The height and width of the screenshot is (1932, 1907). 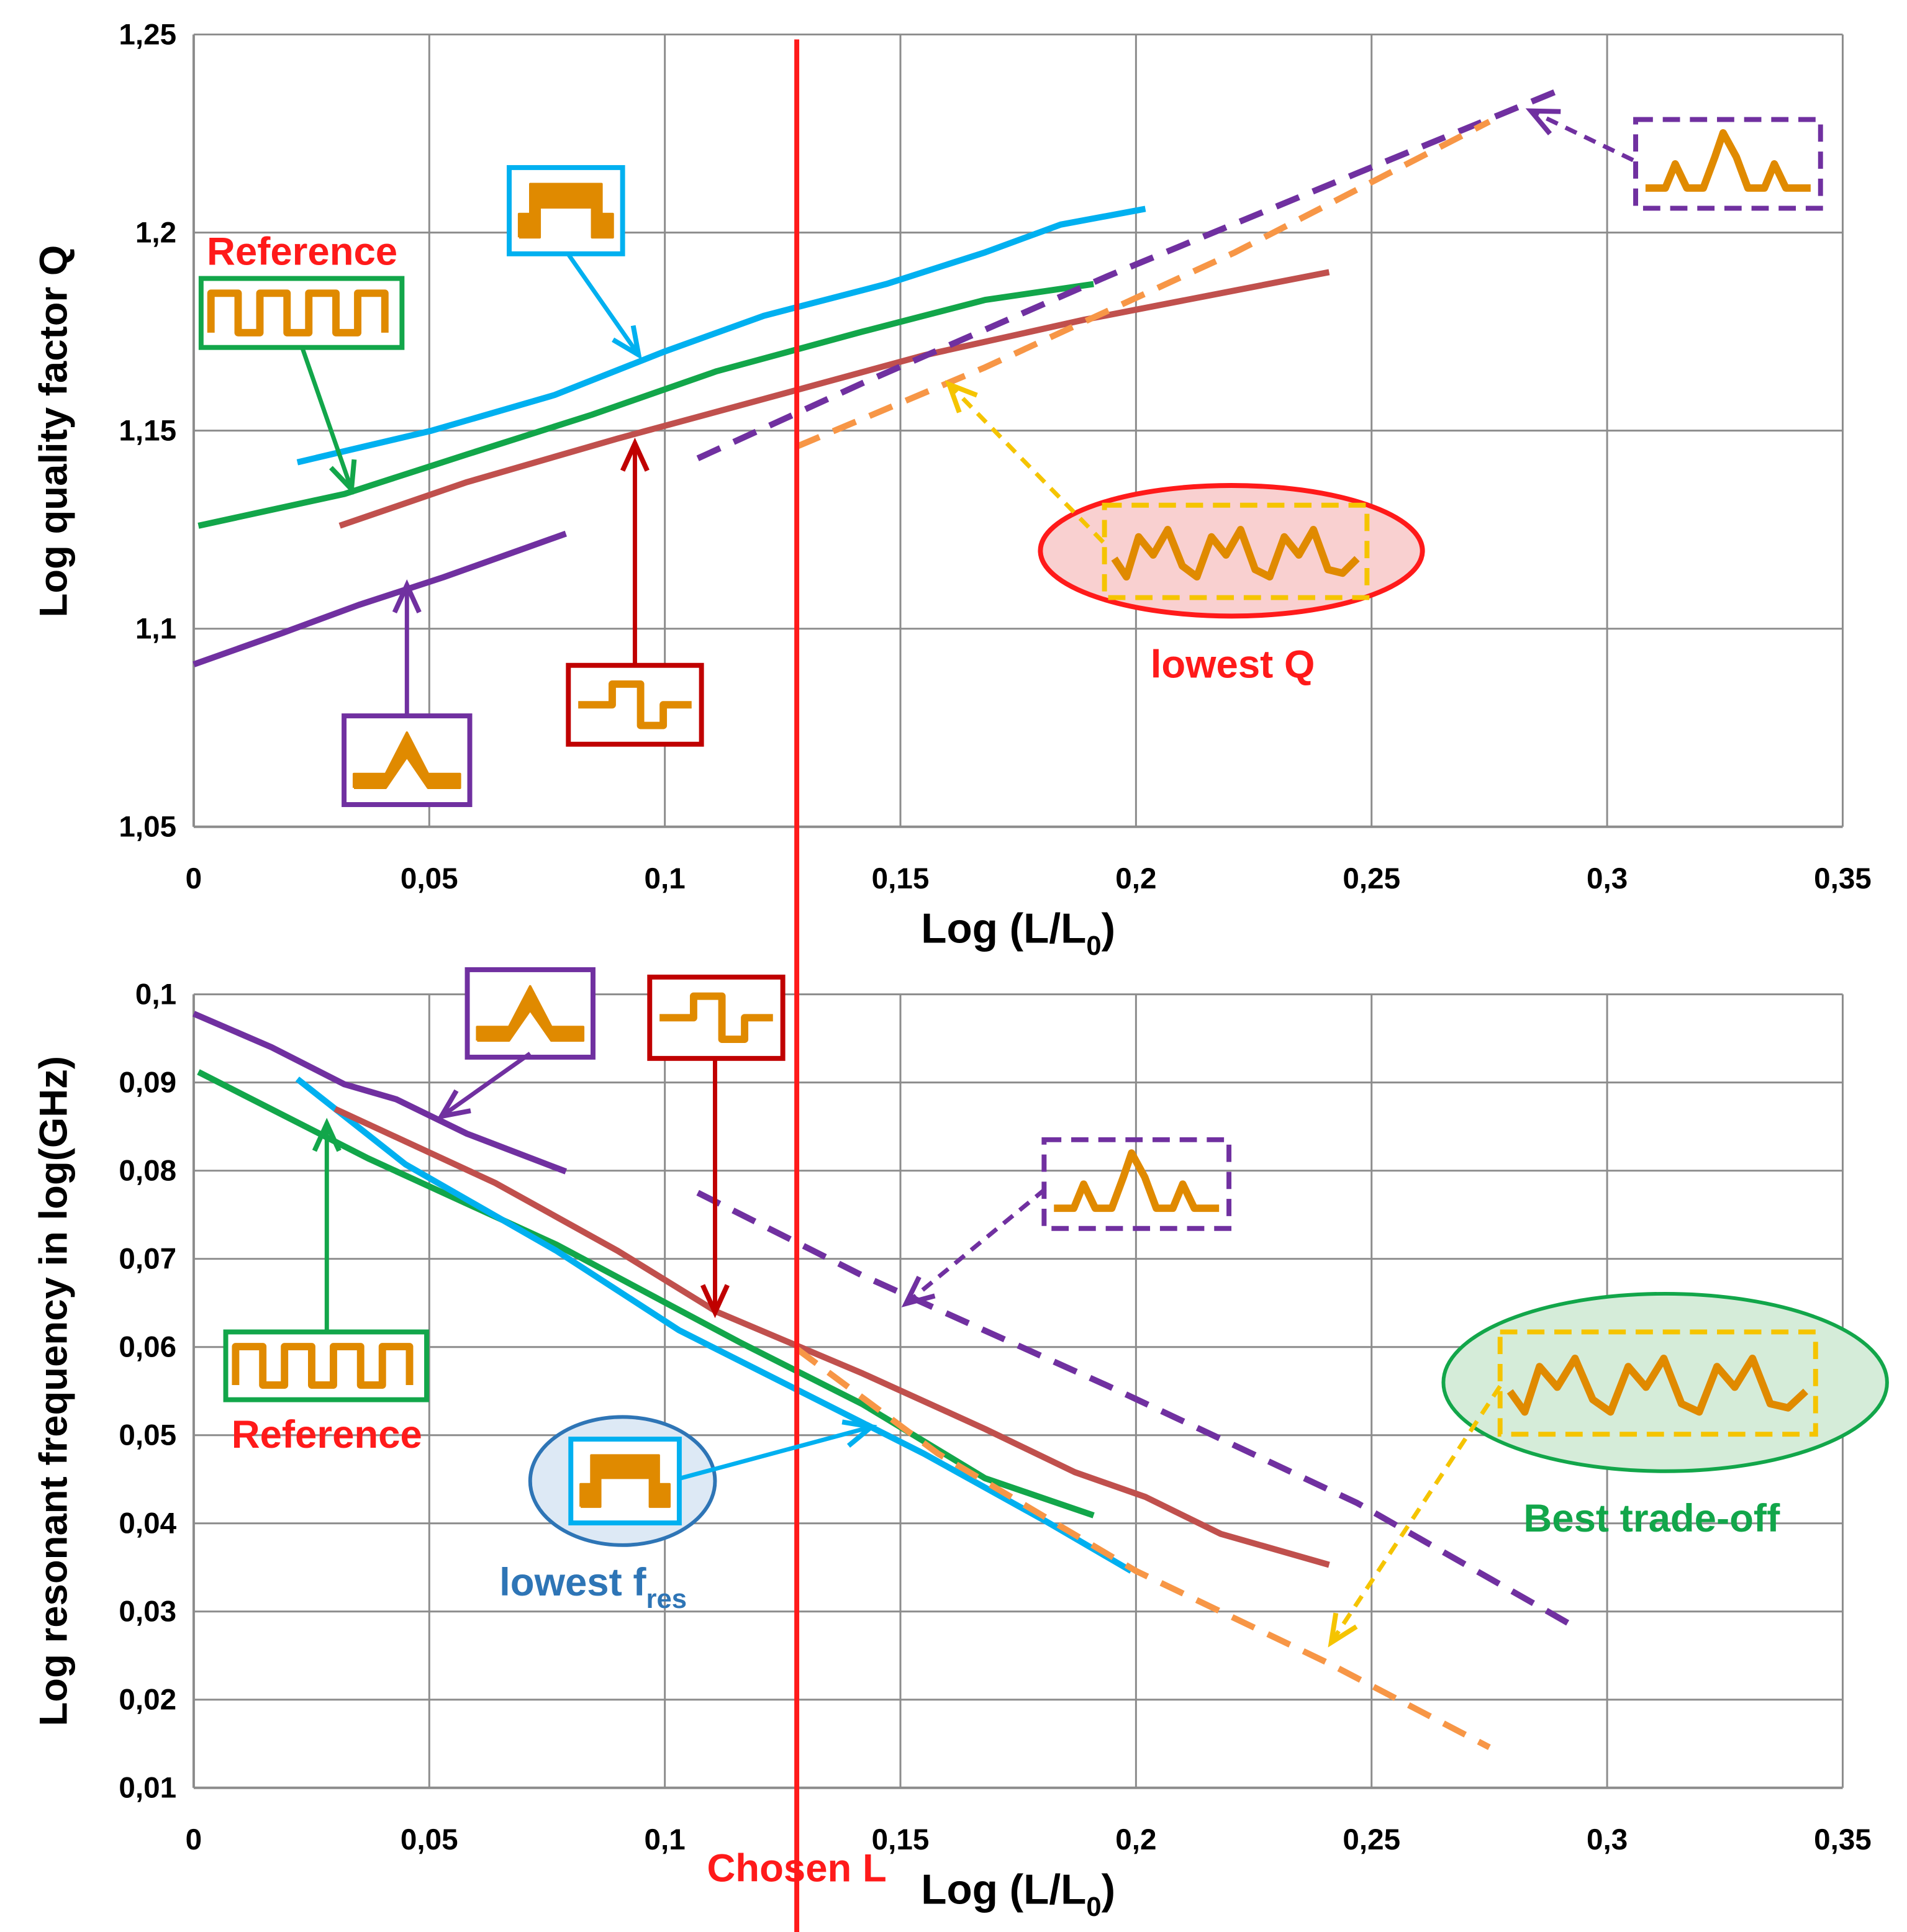 I want to click on y-tick-label: 0,04, so click(x=147, y=1523).